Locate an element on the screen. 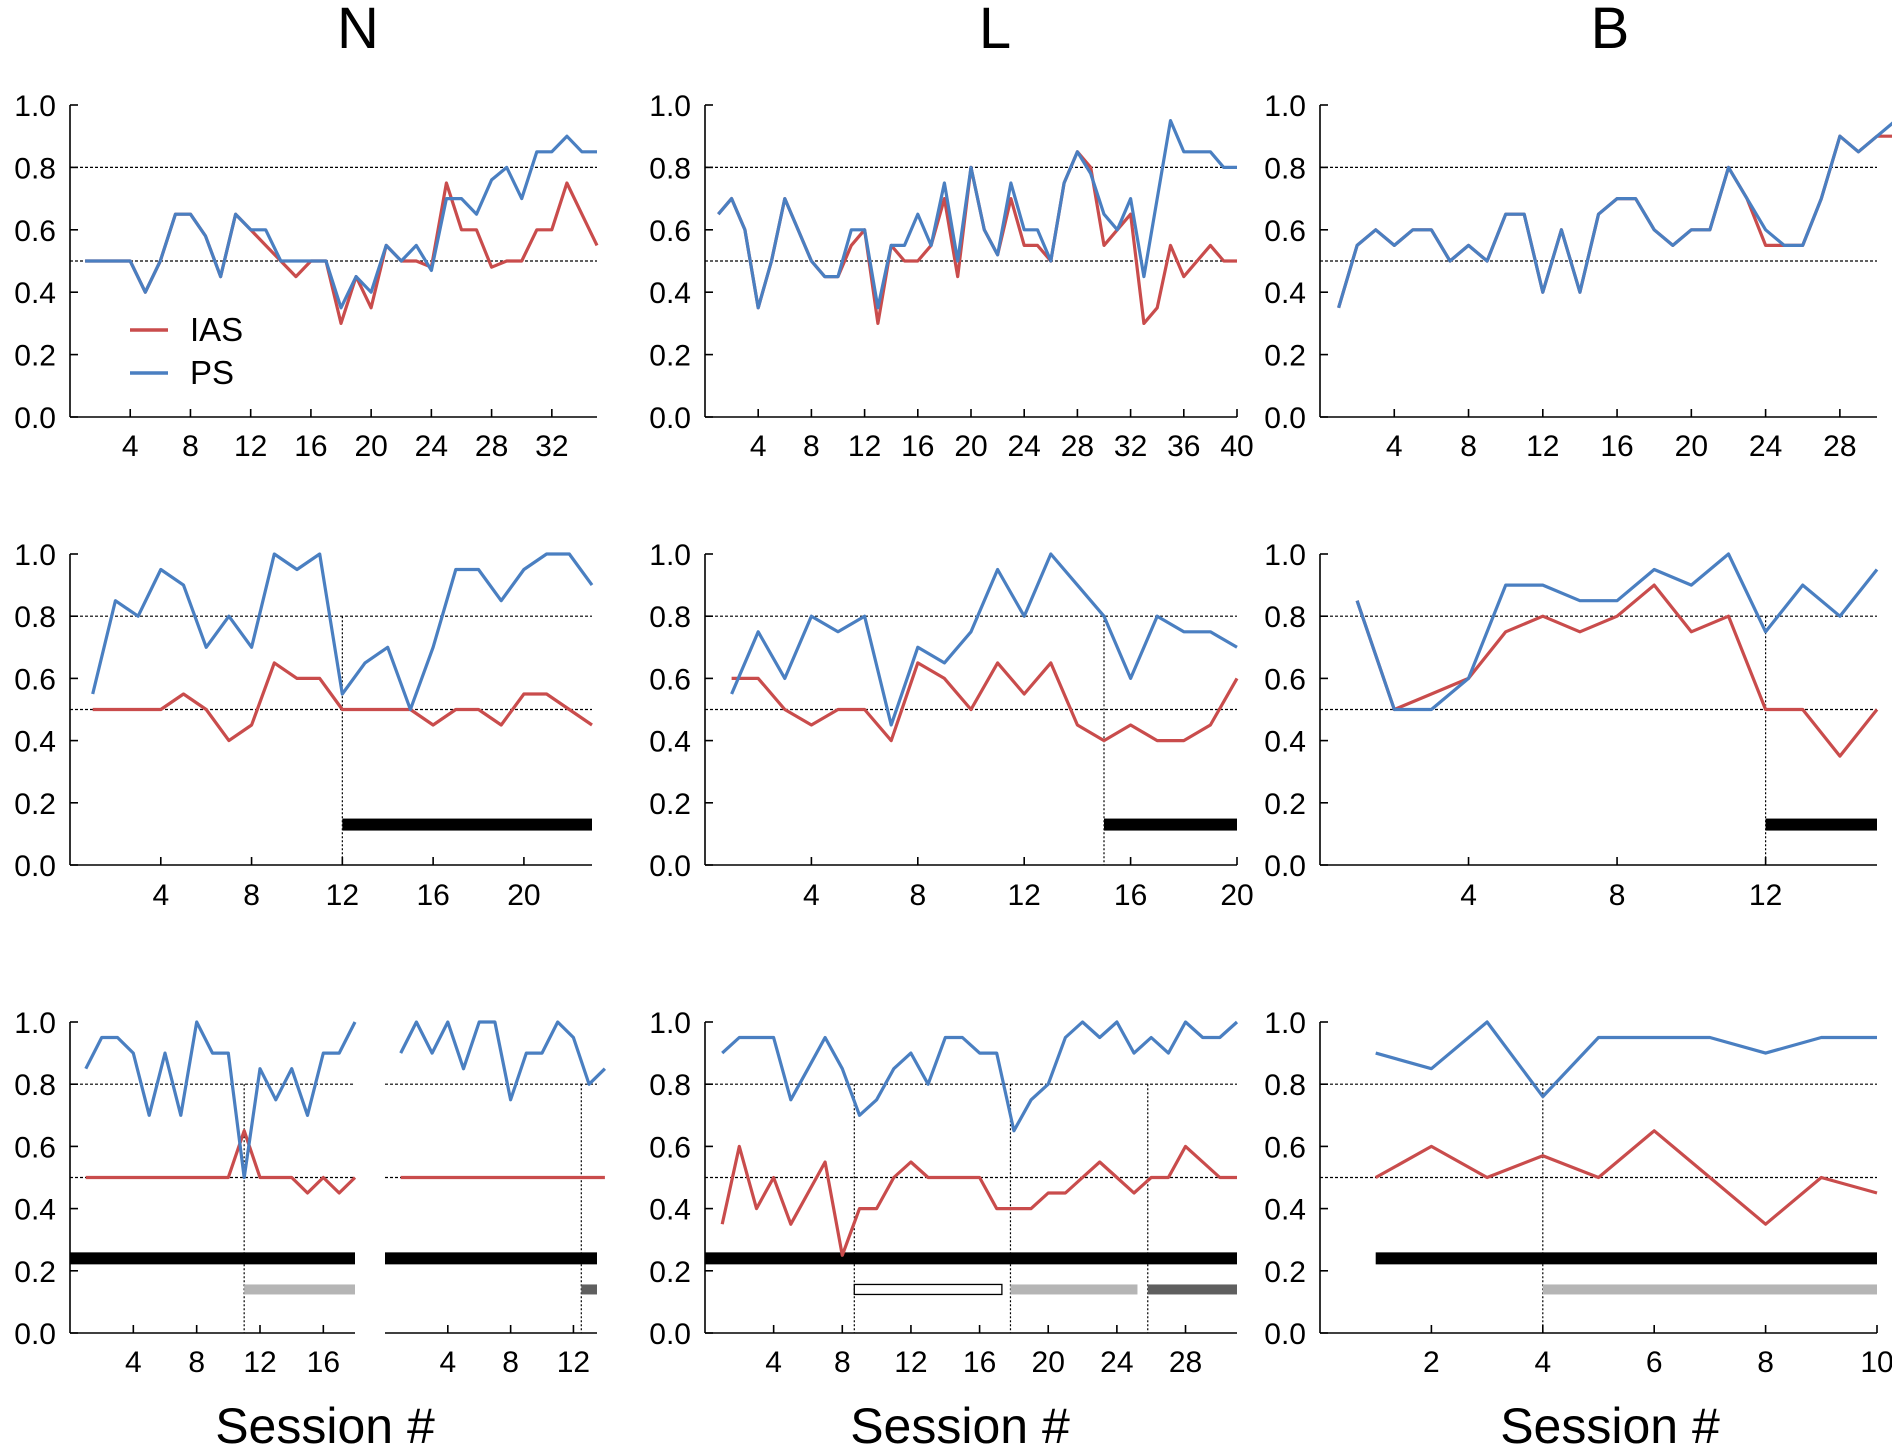 The height and width of the screenshot is (1453, 1892). panel-b2: 0.0 0.2 0.4 0.6 0.8 1.0 4 8 12 is located at coordinates (1571, 725).